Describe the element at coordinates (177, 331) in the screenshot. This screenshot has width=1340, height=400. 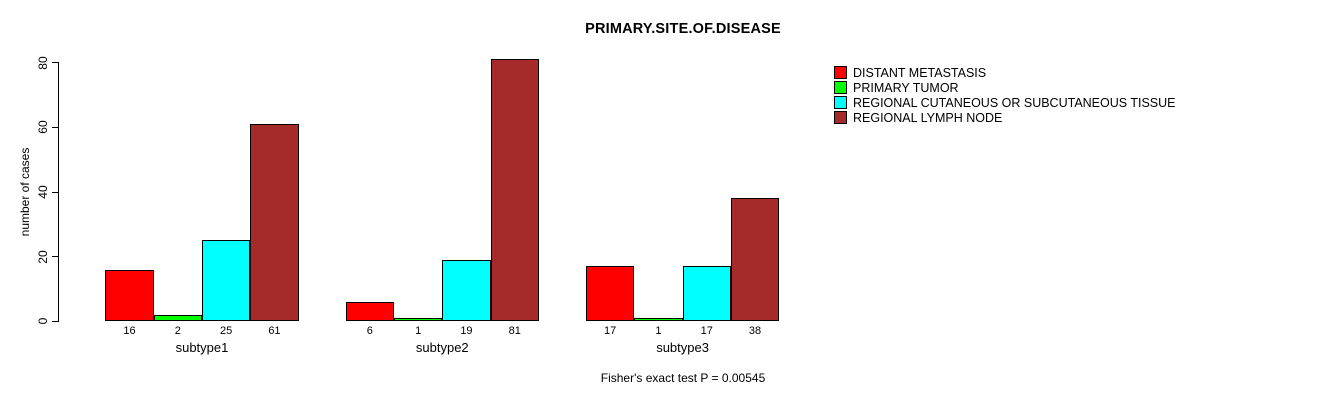
I see `bar-value-label: 2` at that location.